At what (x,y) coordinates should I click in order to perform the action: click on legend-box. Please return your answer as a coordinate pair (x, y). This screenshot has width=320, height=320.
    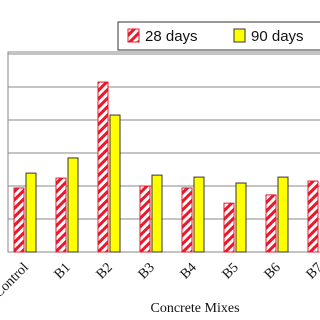
    Looking at the image, I should click on (218, 36).